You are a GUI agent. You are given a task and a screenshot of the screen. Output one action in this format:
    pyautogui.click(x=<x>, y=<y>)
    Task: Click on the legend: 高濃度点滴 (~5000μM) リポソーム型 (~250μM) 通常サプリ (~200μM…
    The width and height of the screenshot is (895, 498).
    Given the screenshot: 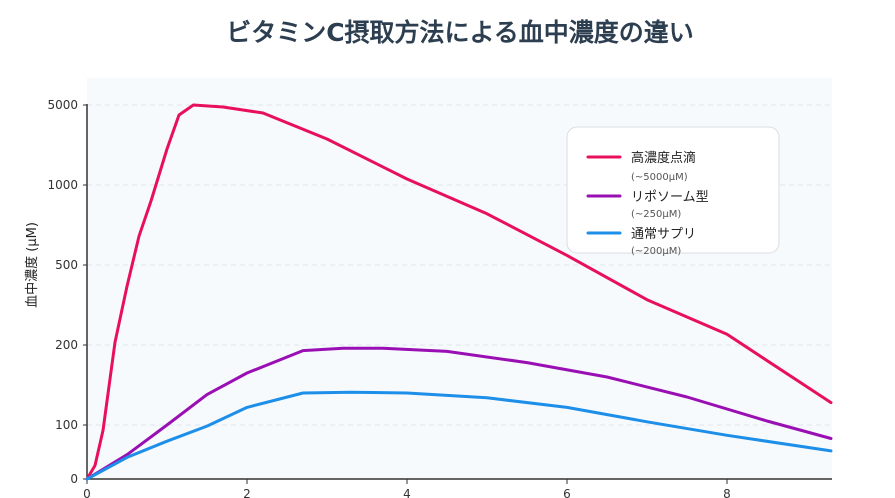 What is the action you would take?
    pyautogui.click(x=673, y=191)
    